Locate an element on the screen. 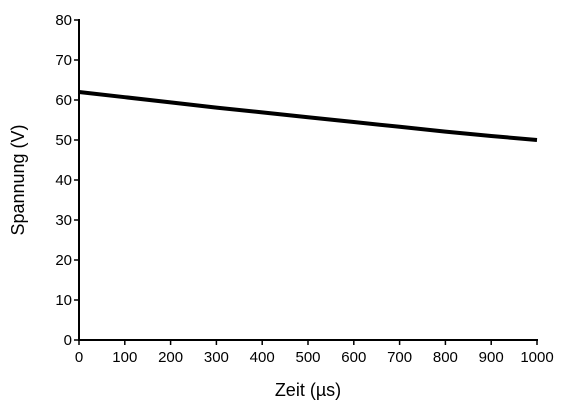 Image resolution: width=561 pixels, height=407 pixels. y-axis-ticks: 0 10 20 30 40 50 60 70 80 is located at coordinates (67, 180).